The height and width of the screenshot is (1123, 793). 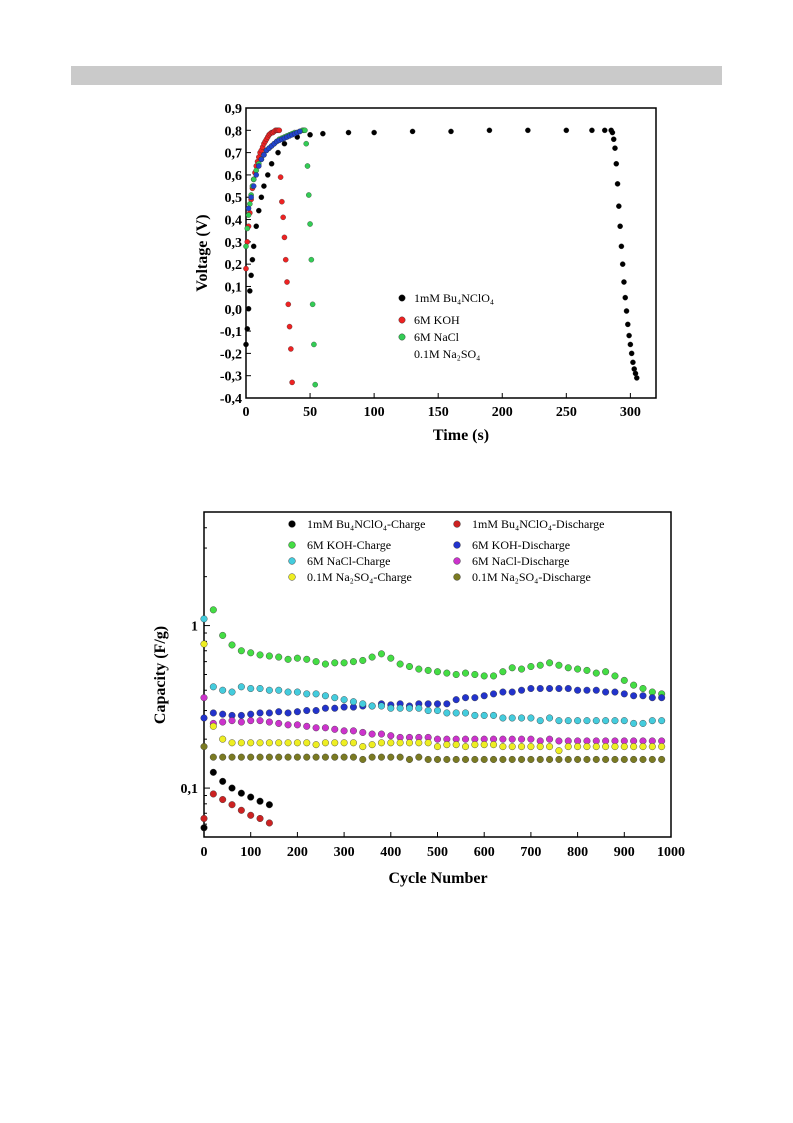 I want to click on chart1-y-tick-label: 0,0, so click(x=234, y=310).